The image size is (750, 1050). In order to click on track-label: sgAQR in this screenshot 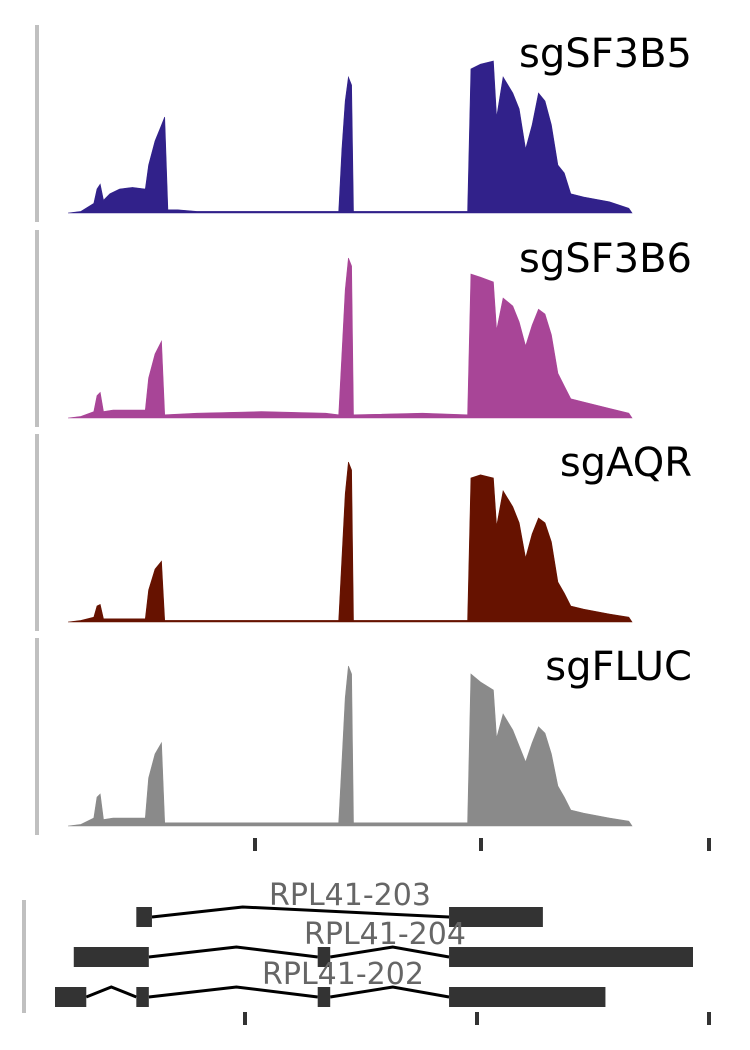, I will do `click(626, 463)`.